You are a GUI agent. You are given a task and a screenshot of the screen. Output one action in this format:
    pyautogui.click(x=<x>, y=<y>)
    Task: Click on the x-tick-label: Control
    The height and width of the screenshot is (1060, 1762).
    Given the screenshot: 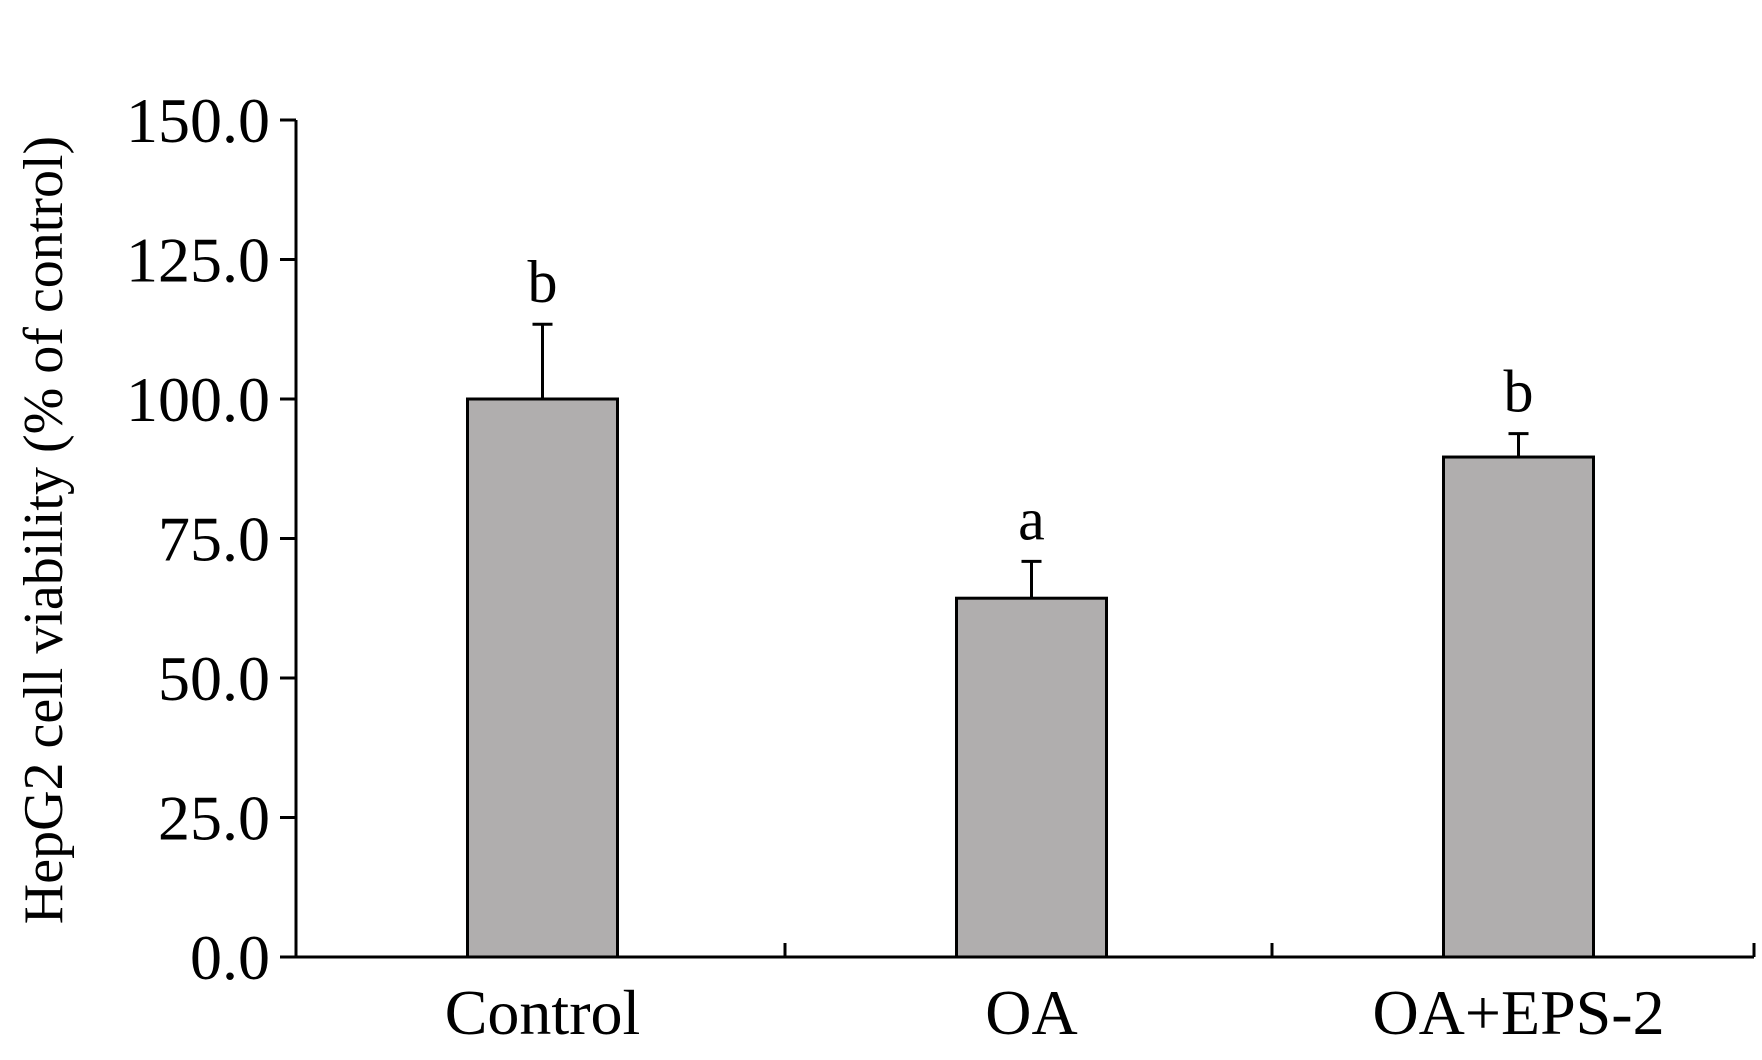 What is the action you would take?
    pyautogui.click(x=543, y=1012)
    